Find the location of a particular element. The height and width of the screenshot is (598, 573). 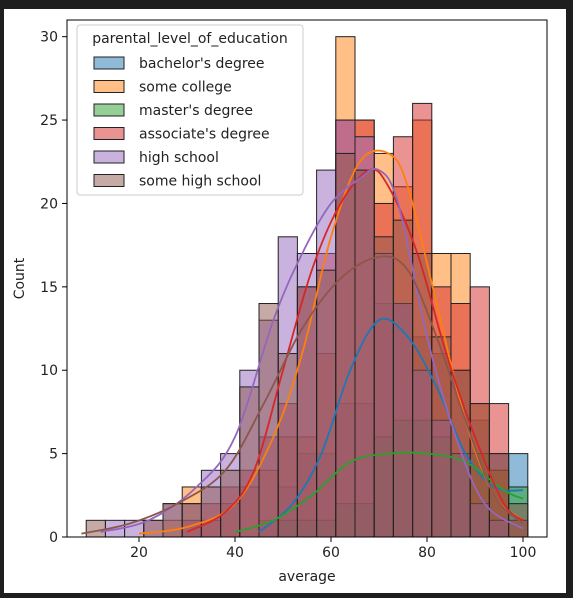

legend-label: bachelor's degree is located at coordinates (202, 64).